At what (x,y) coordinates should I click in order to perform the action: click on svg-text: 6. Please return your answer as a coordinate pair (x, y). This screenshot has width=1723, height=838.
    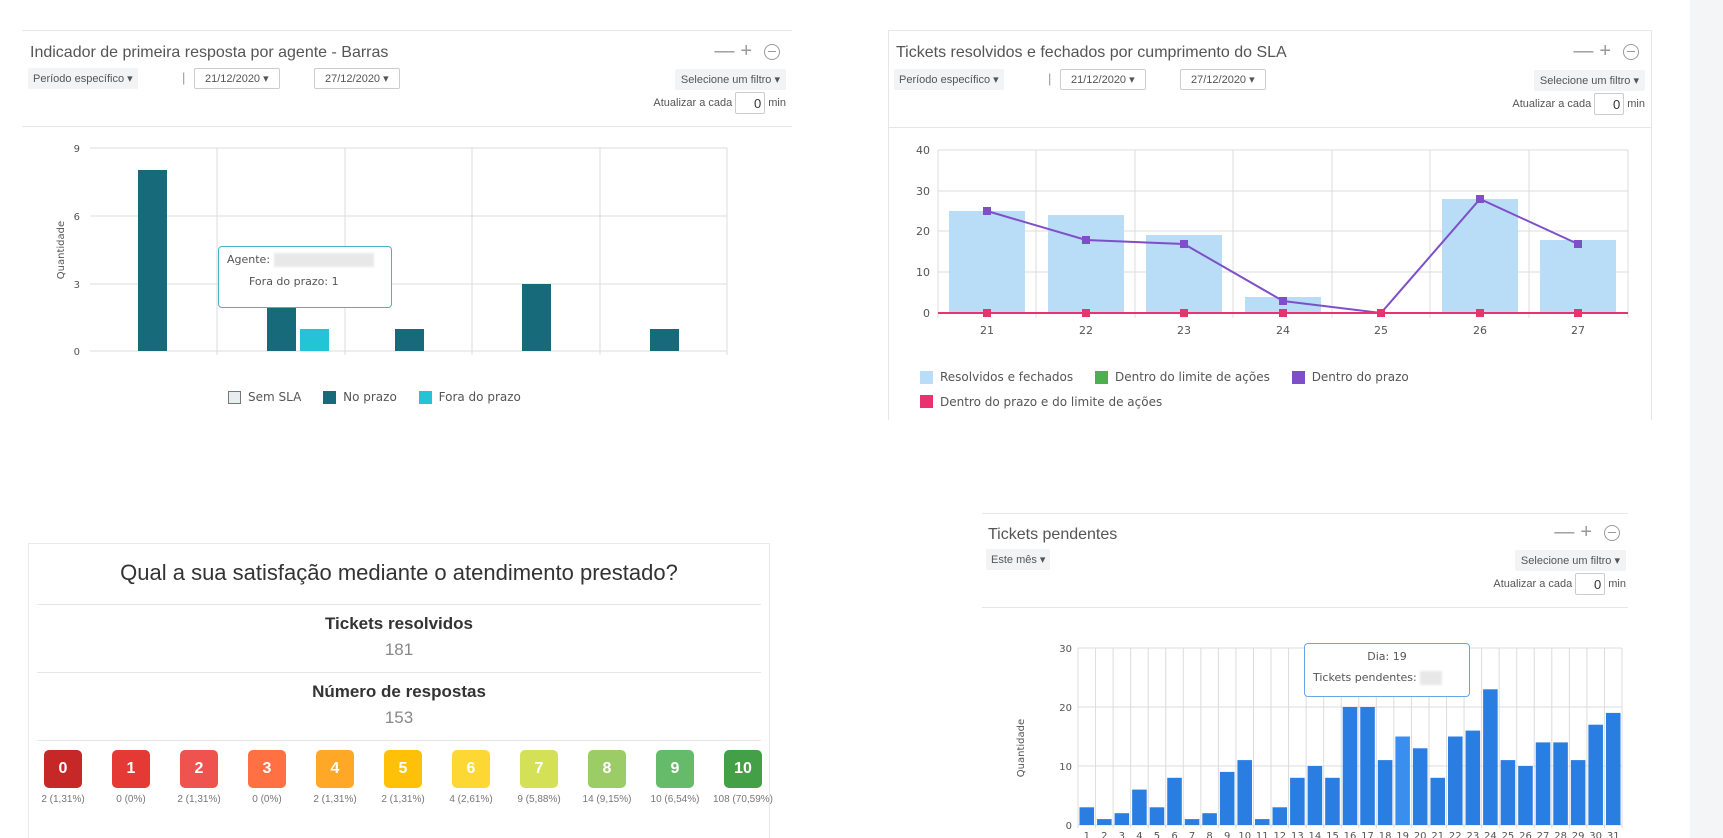
    Looking at the image, I should click on (1174, 834).